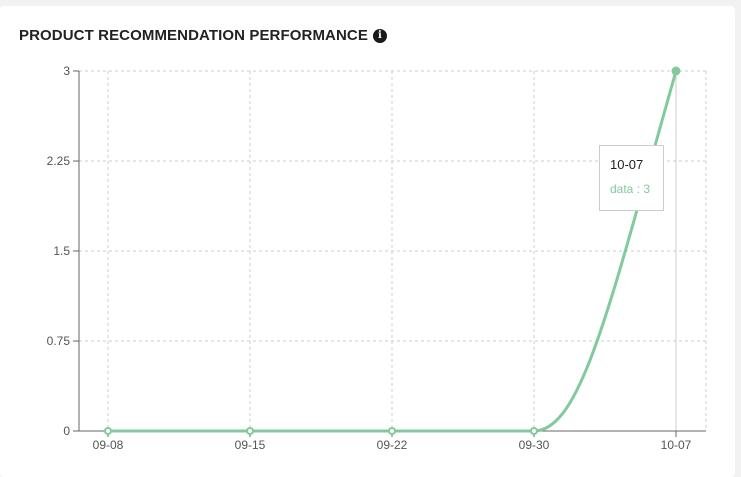 Image resolution: width=741 pixels, height=477 pixels. Describe the element at coordinates (108, 445) in the screenshot. I see `x-tick-label: 09-08` at that location.